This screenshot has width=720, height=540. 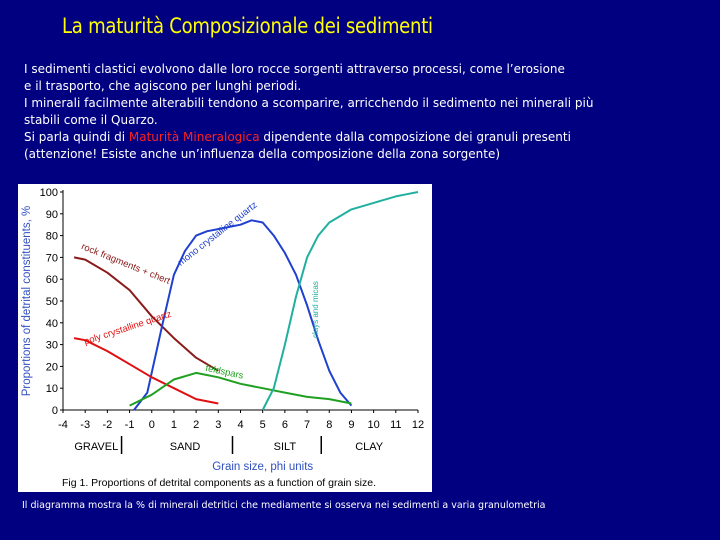 I want to click on x-tick-label: -4, so click(x=63, y=425).